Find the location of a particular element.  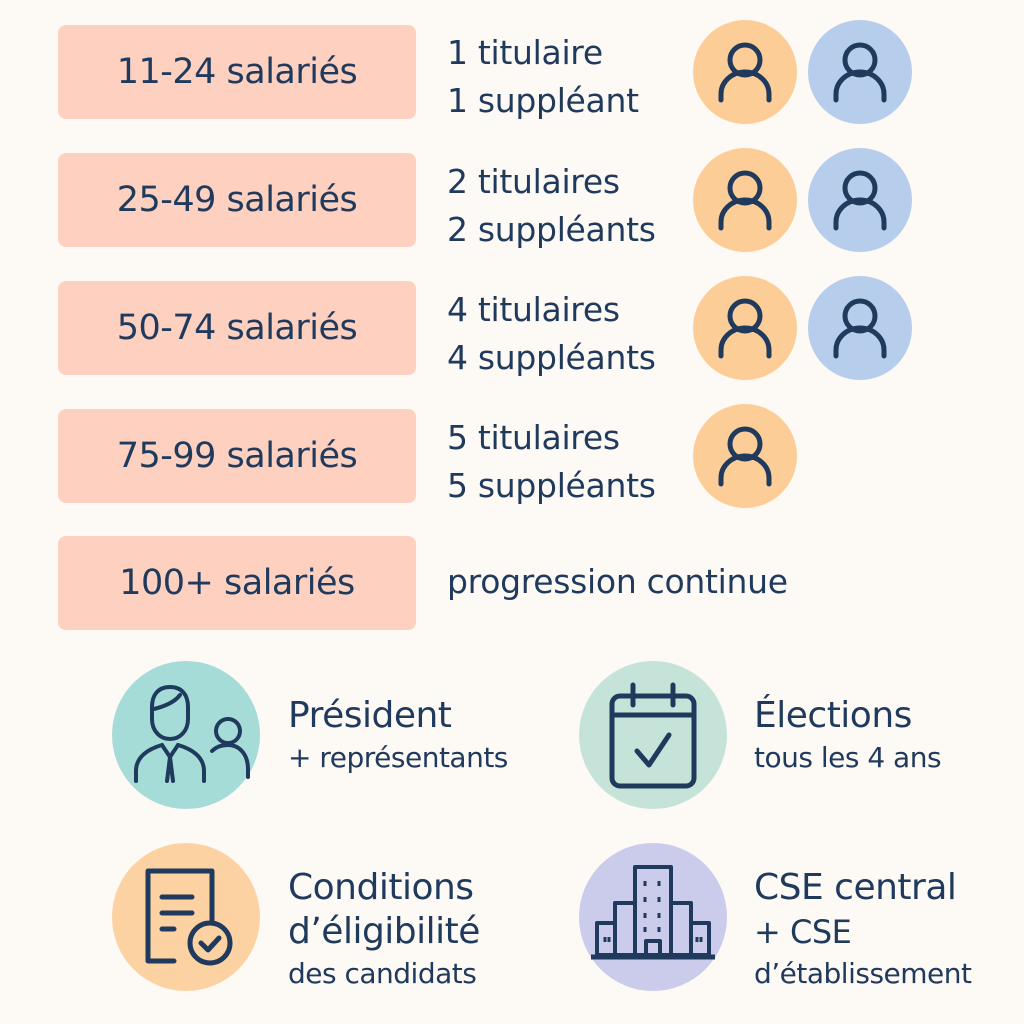

feature-conditions: Conditions d’éligibilité des candidats is located at coordinates (384, 930).